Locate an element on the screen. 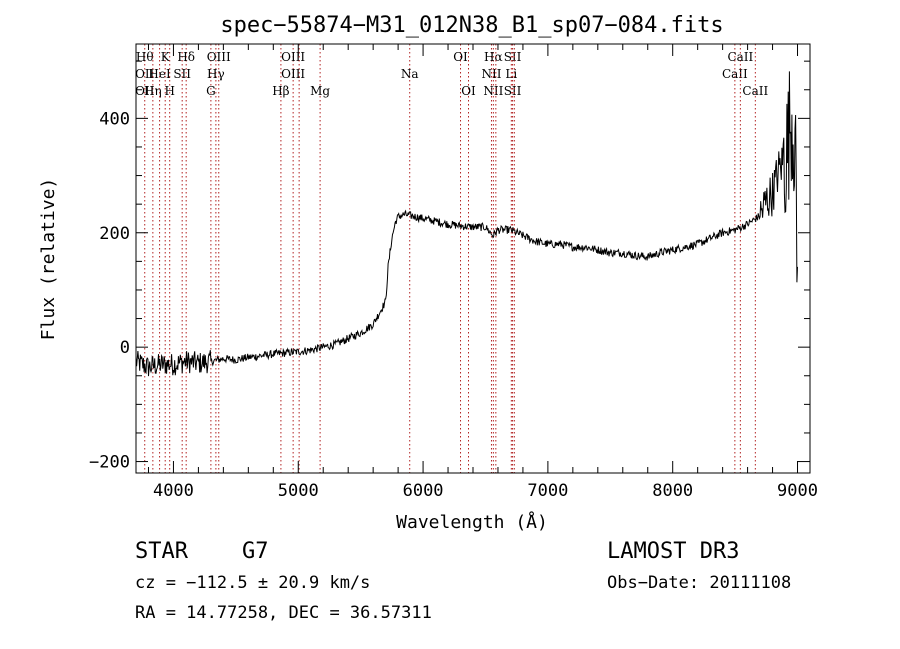 The image size is (900, 649). line-label: Hα is located at coordinates (493, 57).